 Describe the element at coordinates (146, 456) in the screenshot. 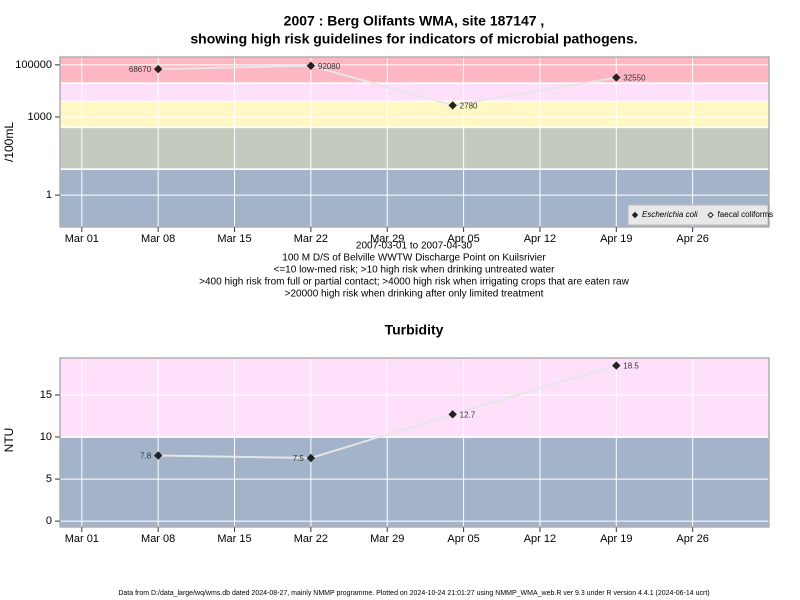

I see `data-label: 7.8` at that location.